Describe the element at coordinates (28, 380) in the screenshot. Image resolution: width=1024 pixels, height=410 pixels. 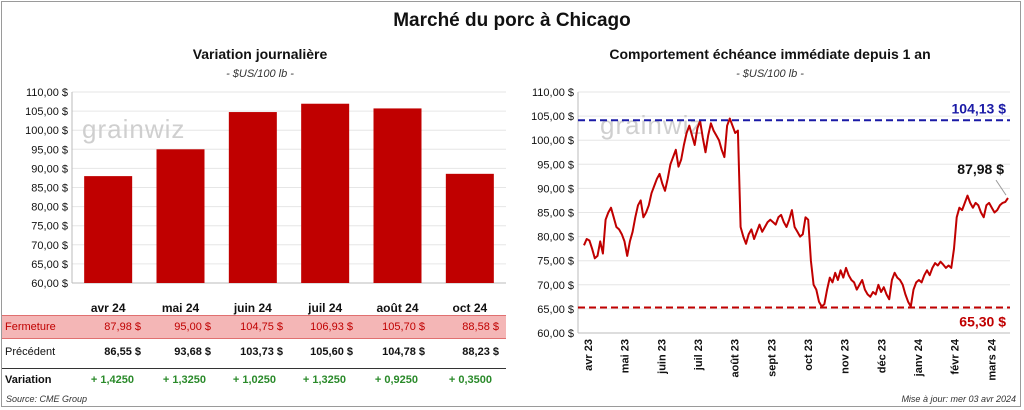
I see `row-label: Variation` at that location.